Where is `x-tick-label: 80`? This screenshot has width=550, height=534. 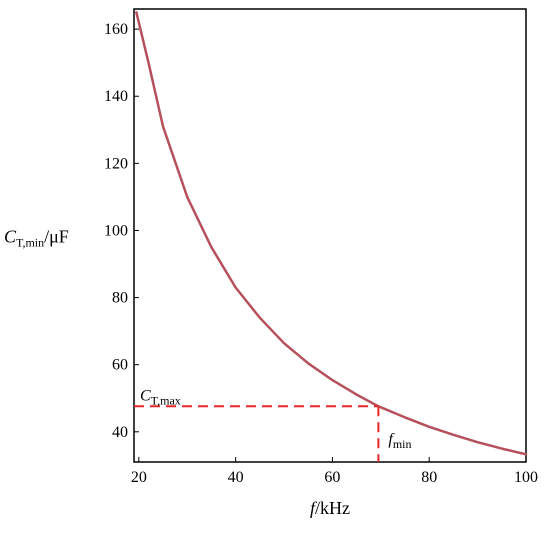 x-tick-label: 80 is located at coordinates (429, 477).